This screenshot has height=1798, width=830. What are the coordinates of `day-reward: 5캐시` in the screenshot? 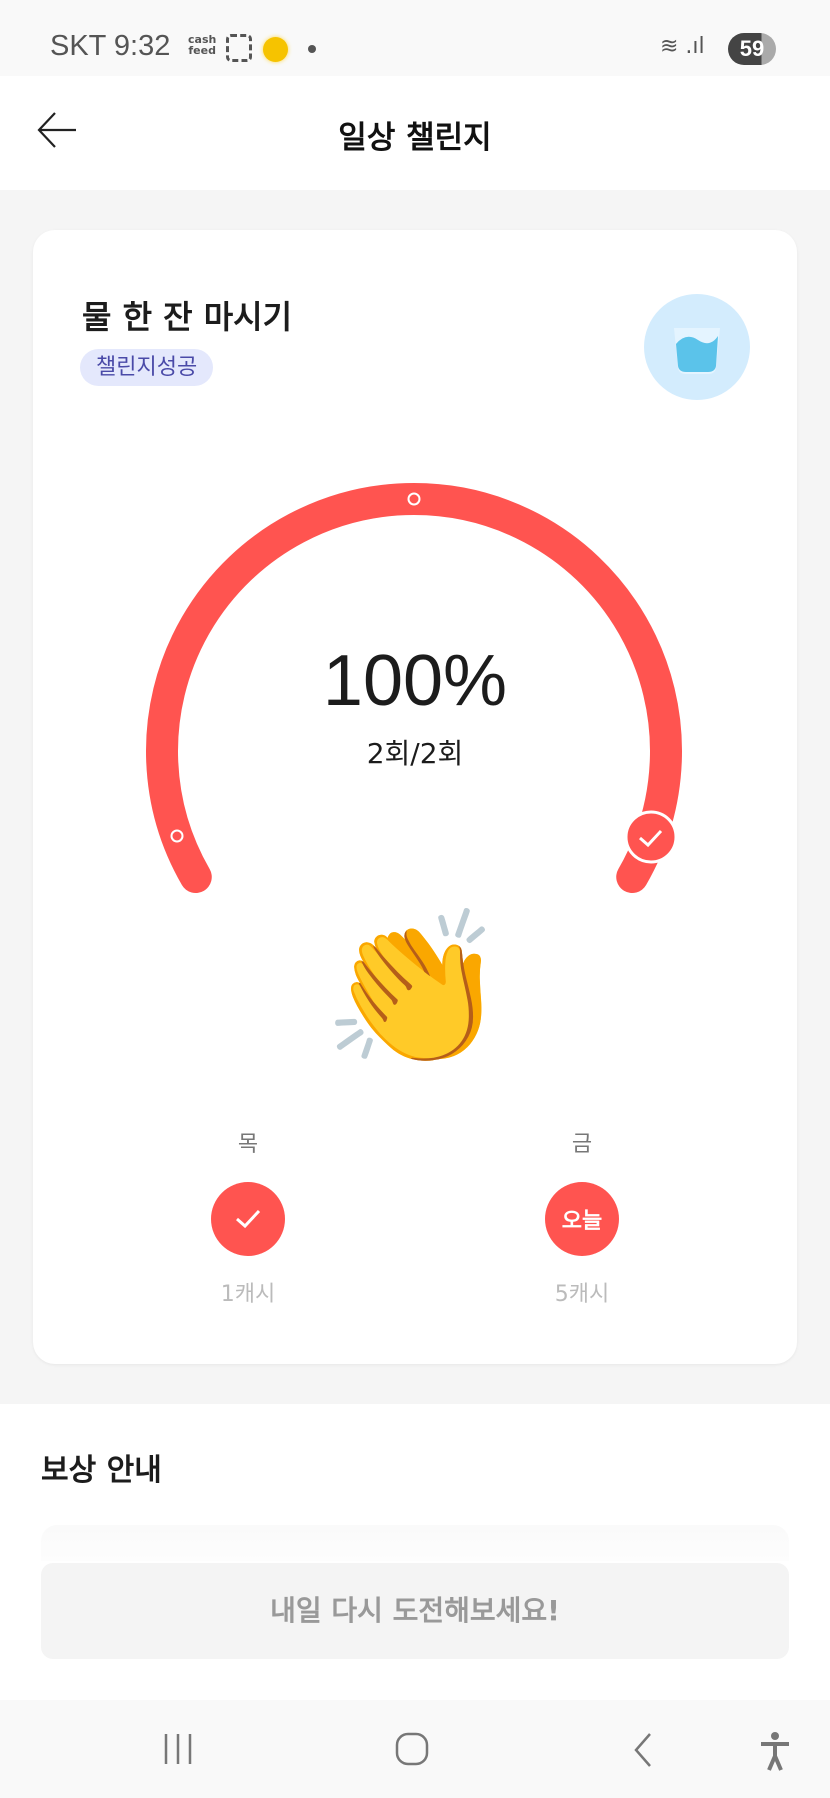 It's located at (582, 1294).